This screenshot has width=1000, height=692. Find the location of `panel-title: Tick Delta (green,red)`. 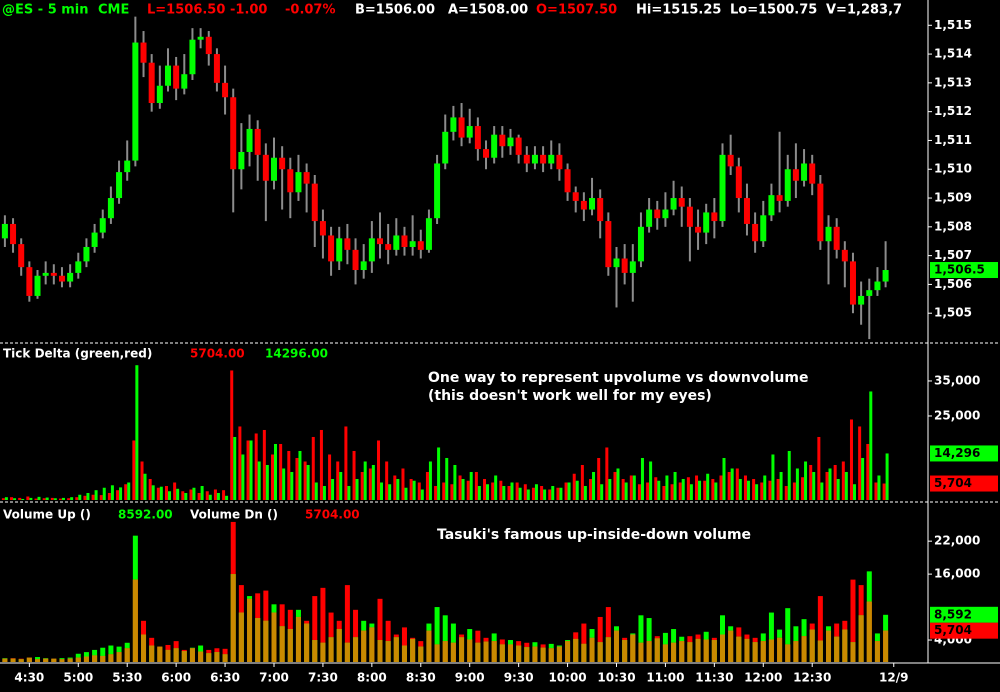

panel-title: Tick Delta (green,red) is located at coordinates (77, 354).